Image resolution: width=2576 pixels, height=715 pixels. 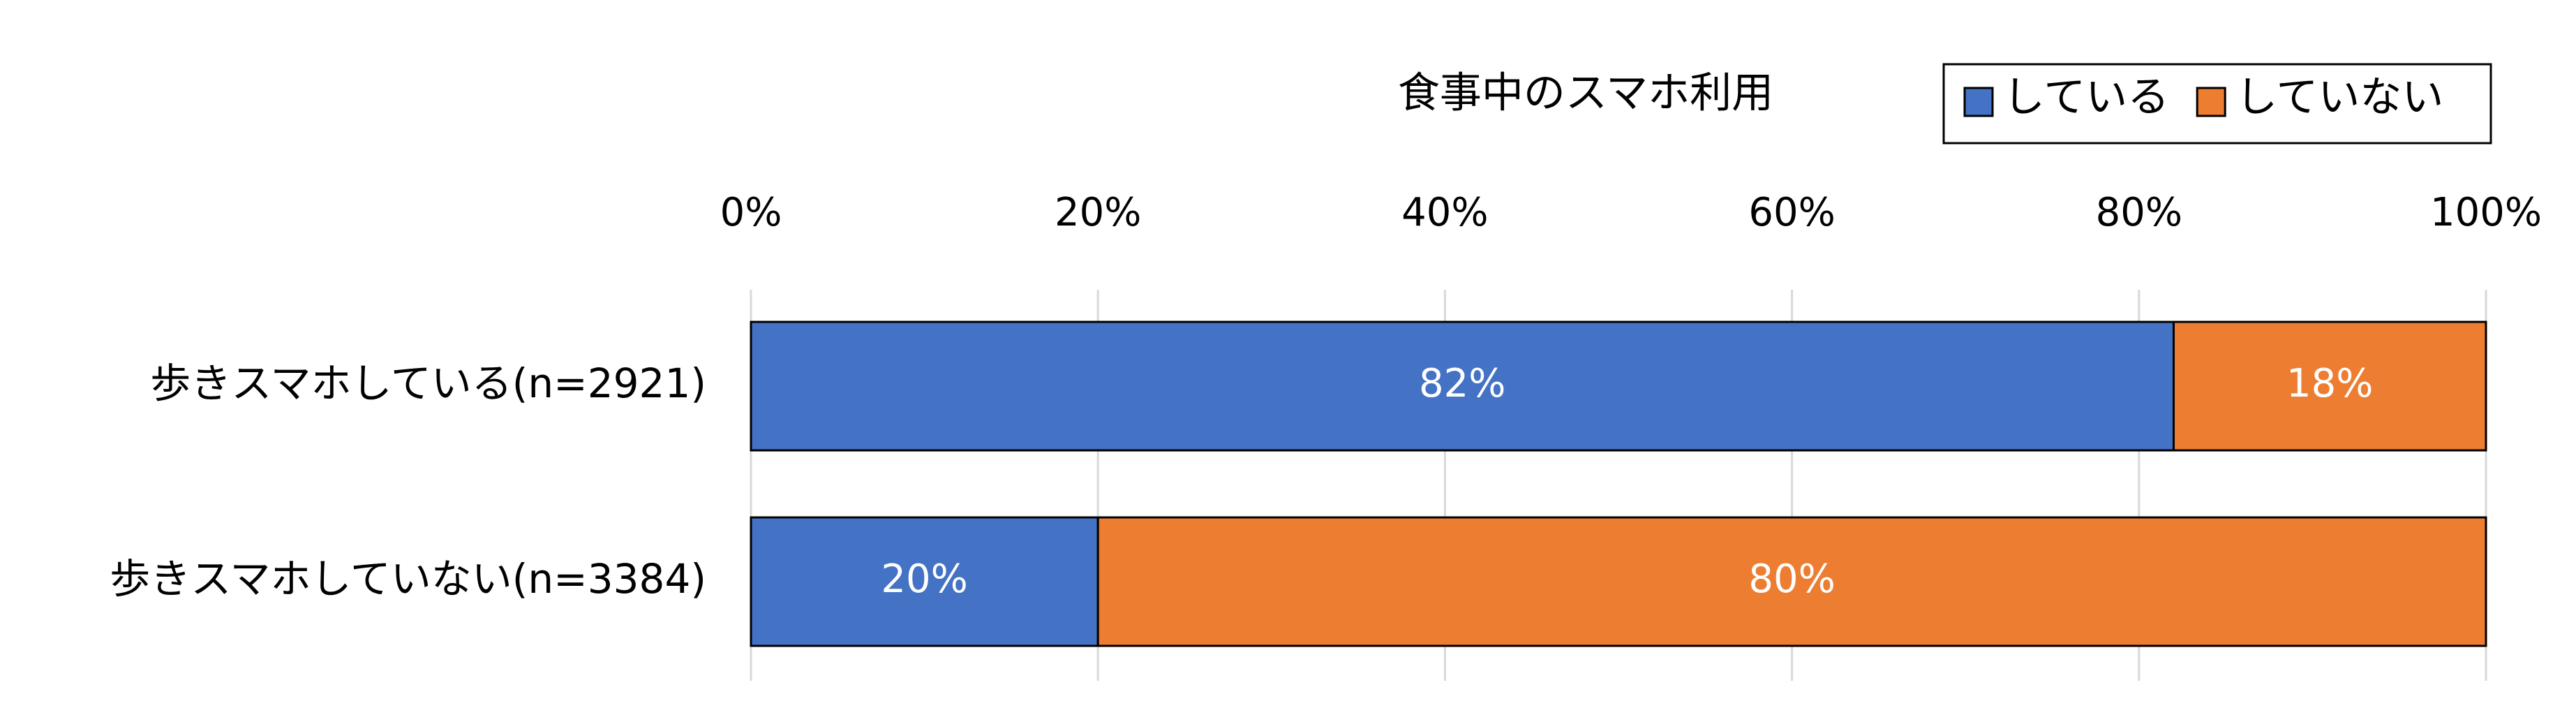 I want to click on x-tick-label: 60%, so click(x=1792, y=212).